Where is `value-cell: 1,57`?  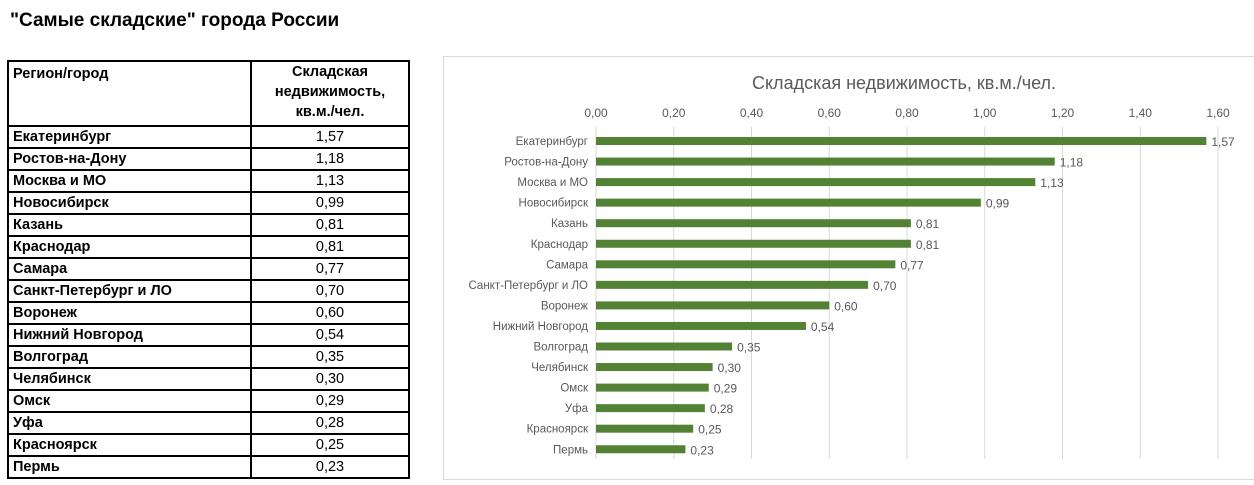
value-cell: 1,57 is located at coordinates (330, 137).